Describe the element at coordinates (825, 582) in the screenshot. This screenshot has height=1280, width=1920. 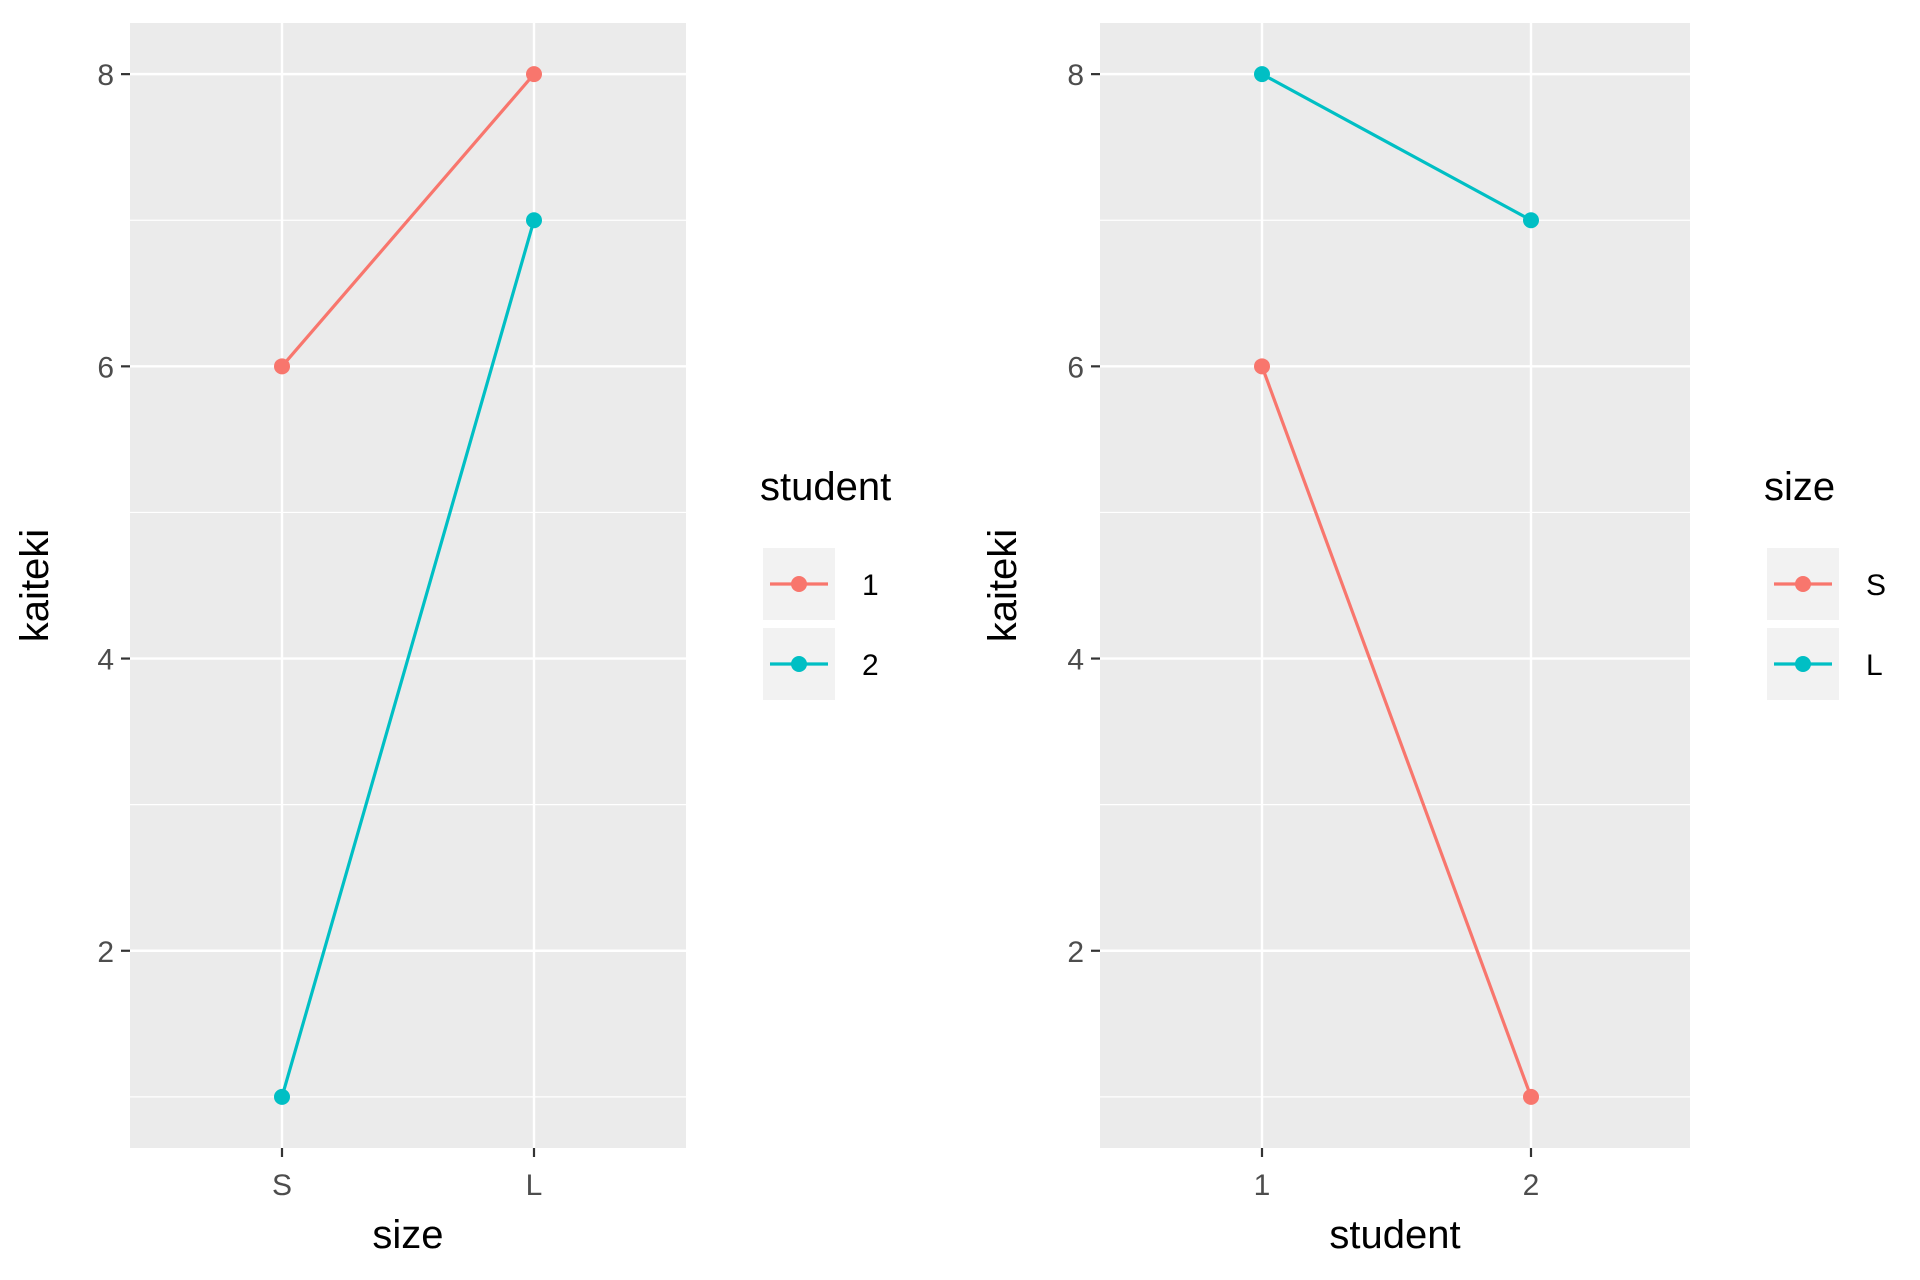
I see `legend: student 1 2` at that location.